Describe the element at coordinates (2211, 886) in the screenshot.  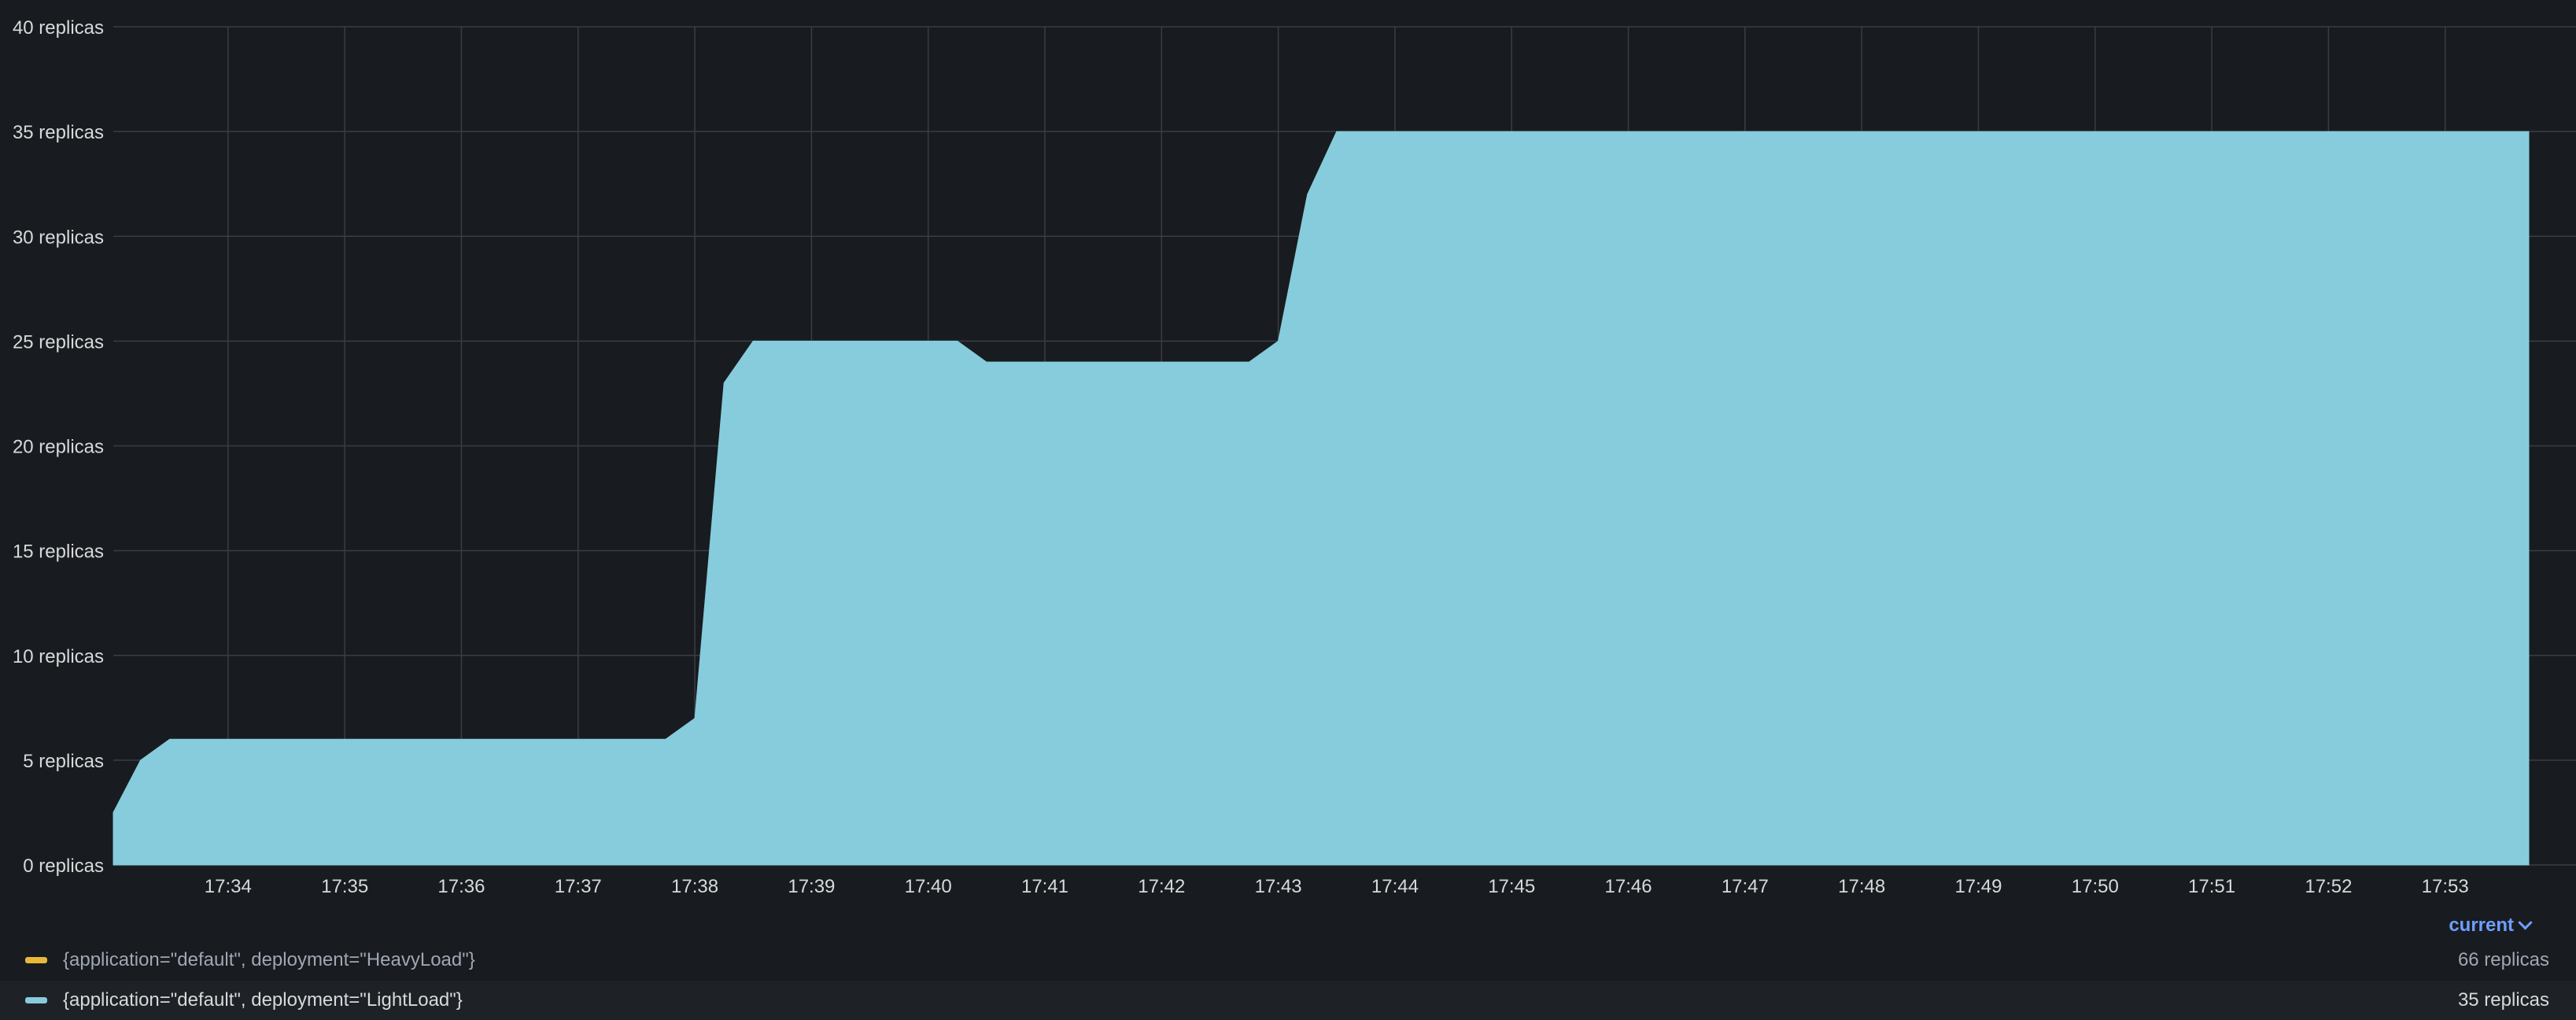
I see `x-tick-label: 17:51` at that location.